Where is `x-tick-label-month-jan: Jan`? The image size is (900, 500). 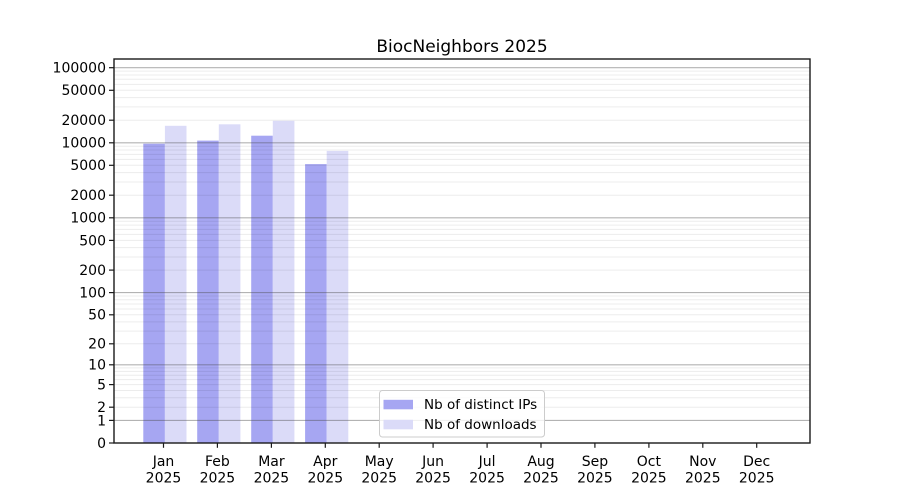 x-tick-label-month-jan: Jan is located at coordinates (163, 462).